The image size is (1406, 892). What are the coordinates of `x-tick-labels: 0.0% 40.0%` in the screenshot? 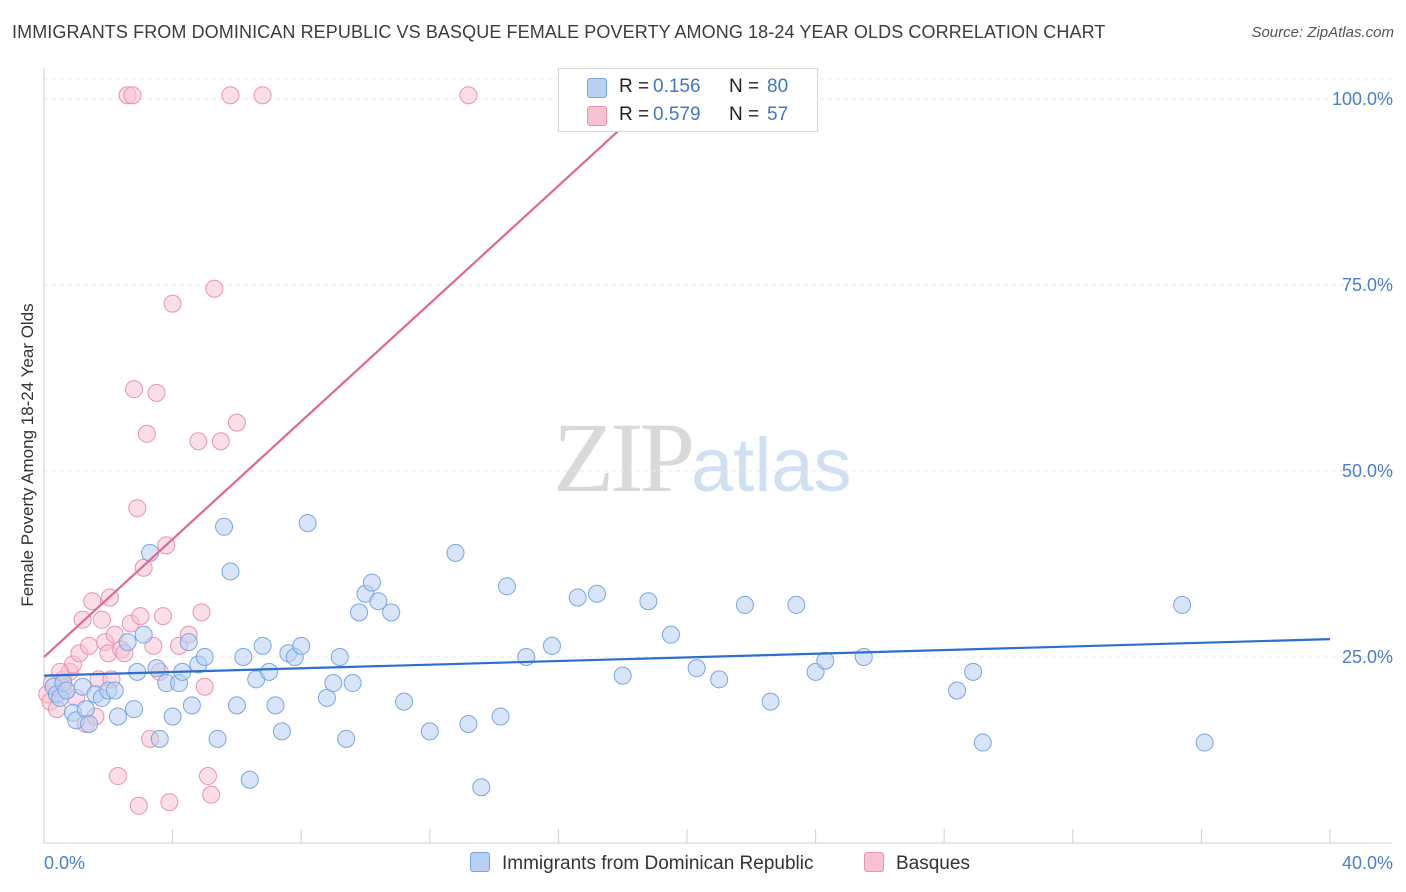 It's located at (718, 863).